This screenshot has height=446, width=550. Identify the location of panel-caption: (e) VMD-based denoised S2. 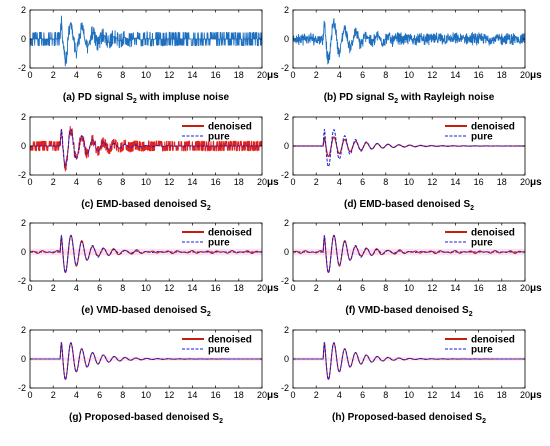
(146, 311).